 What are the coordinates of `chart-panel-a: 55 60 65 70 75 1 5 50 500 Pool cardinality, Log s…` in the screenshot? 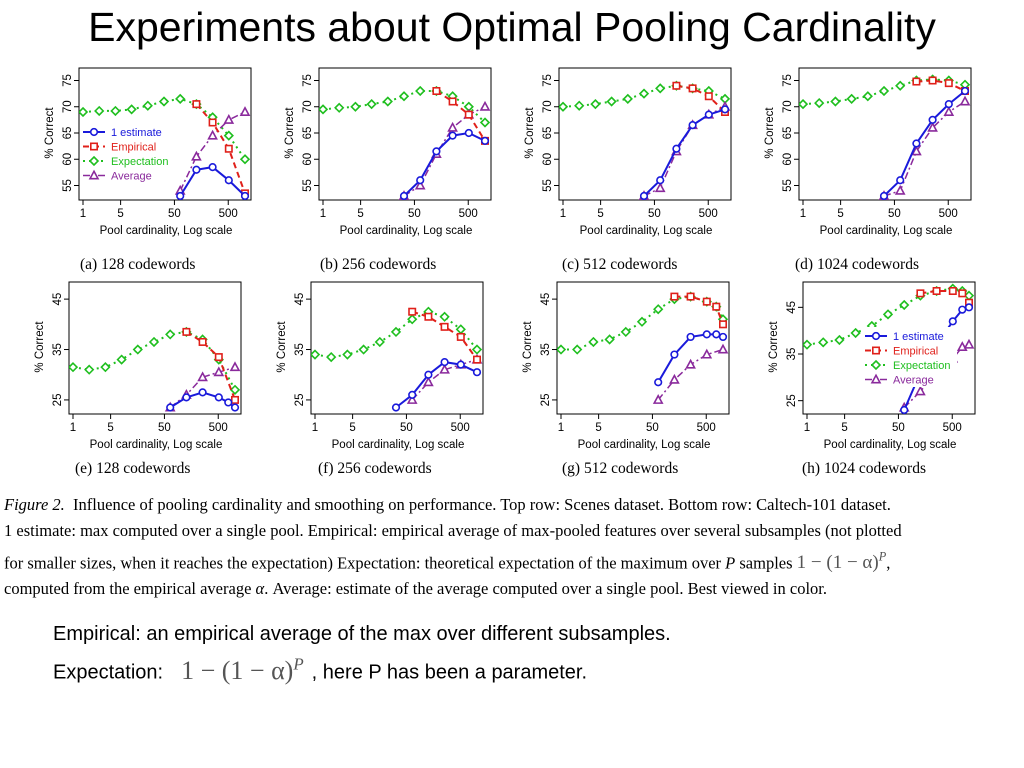 It's located at (160, 167).